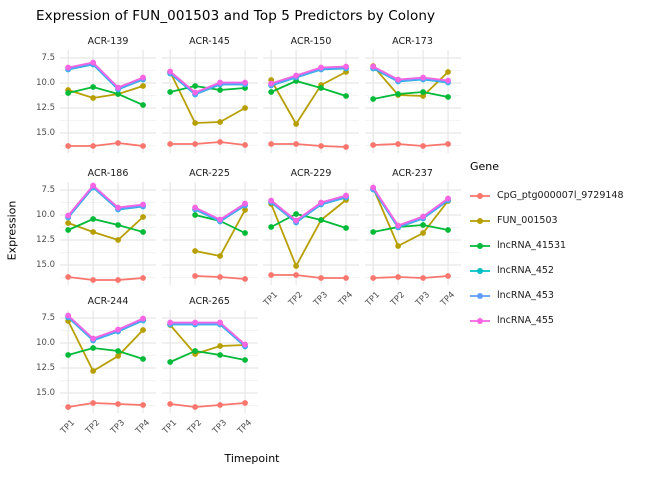  I want to click on legend-entry-label: CpG_ptg000007l_9729148, so click(560, 195).